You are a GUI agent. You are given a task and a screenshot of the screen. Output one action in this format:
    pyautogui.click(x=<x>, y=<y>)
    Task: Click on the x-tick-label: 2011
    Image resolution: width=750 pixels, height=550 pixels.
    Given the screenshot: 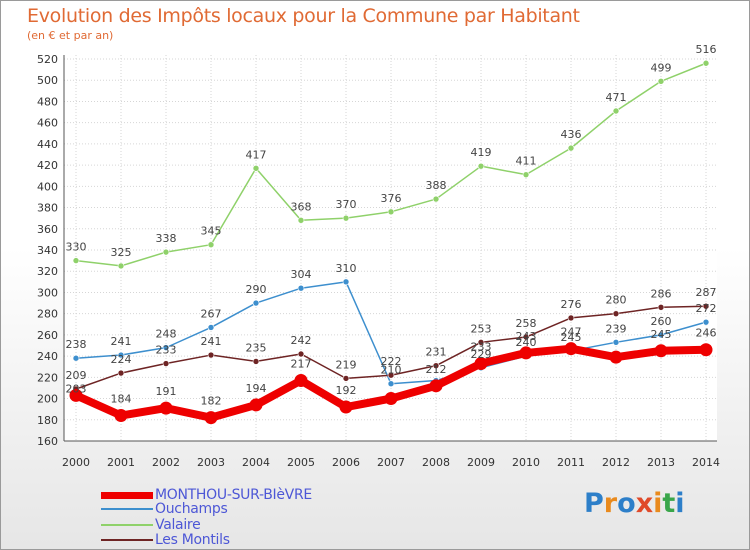 What is the action you would take?
    pyautogui.click(x=571, y=462)
    